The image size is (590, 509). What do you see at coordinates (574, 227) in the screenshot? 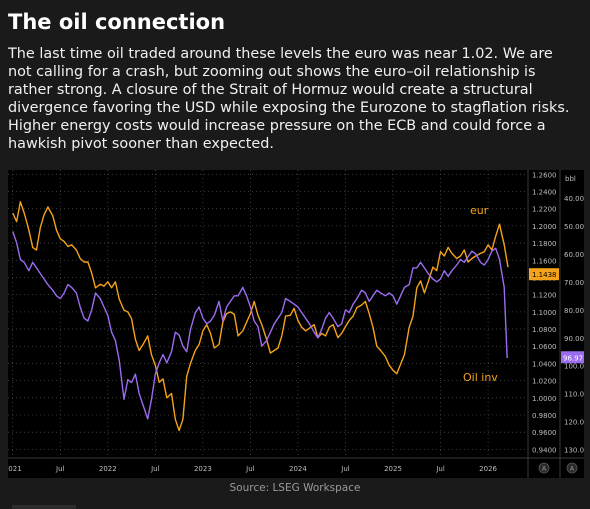
I see `oil-axis-tick-label: 50.00` at bounding box center [574, 227].